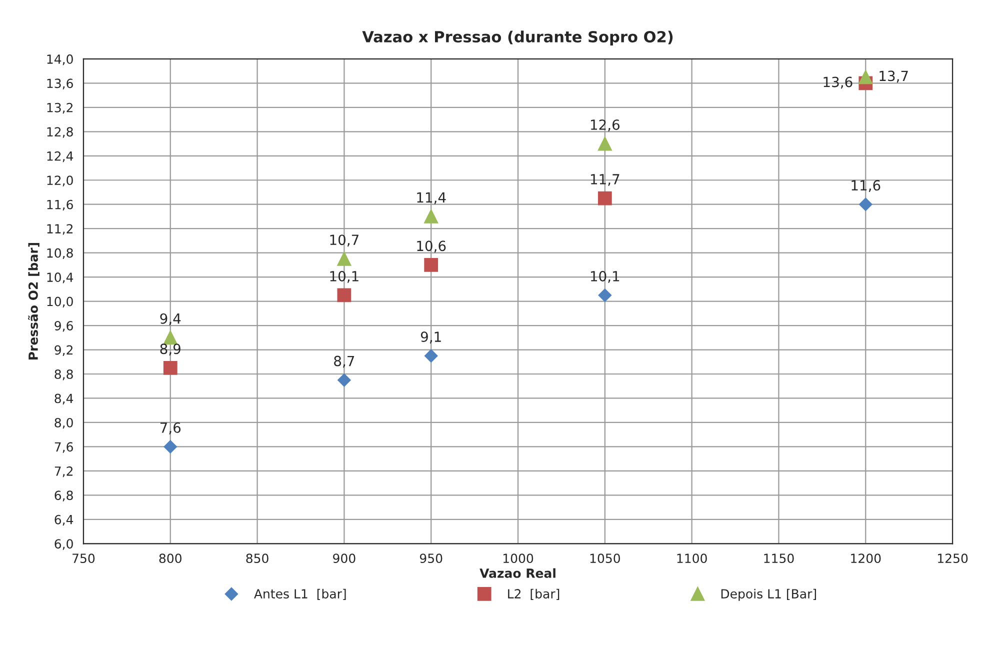 This screenshot has width=982, height=655. Describe the element at coordinates (779, 559) in the screenshot. I see `x-tick-label: 1150` at that location.